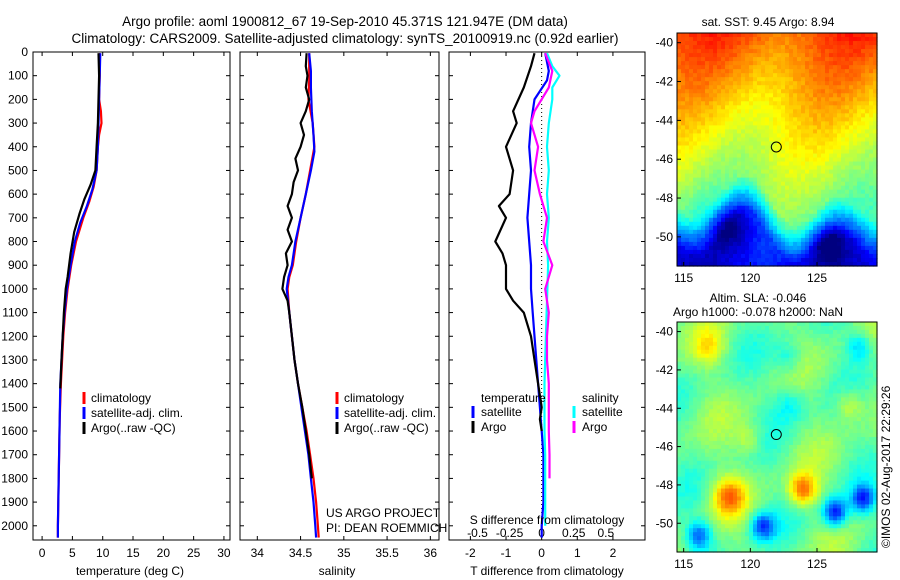  Describe the element at coordinates (14, 289) in the screenshot. I see `depth-tick-label: 1000` at that location.